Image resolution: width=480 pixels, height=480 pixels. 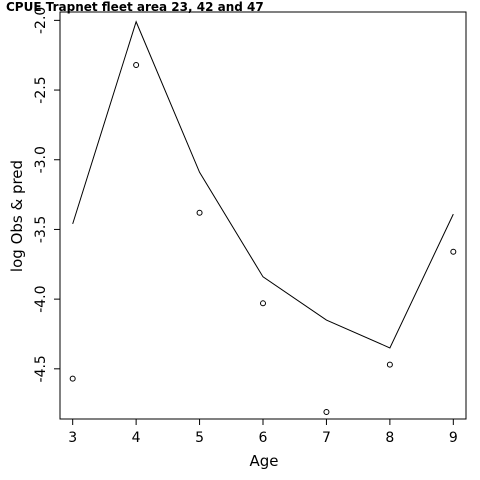 I want to click on x-tick-label: 9, so click(x=453, y=438).